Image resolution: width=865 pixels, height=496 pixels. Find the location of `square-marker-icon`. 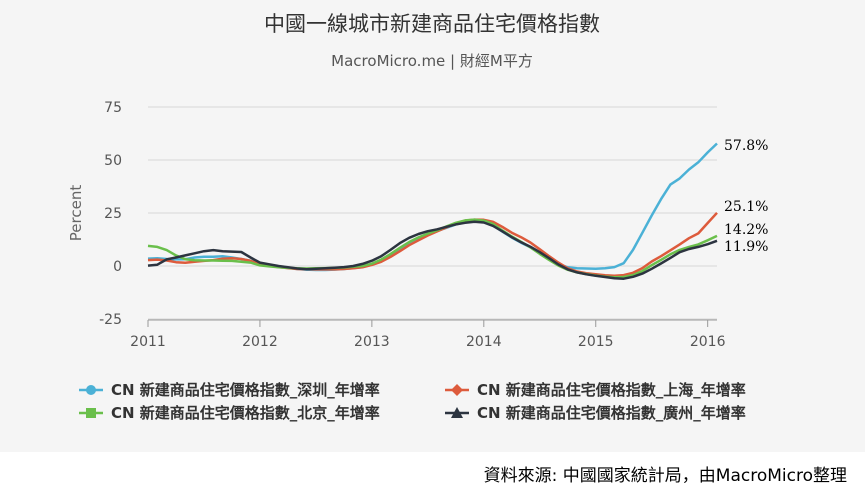

square-marker-icon is located at coordinates (91, 413).